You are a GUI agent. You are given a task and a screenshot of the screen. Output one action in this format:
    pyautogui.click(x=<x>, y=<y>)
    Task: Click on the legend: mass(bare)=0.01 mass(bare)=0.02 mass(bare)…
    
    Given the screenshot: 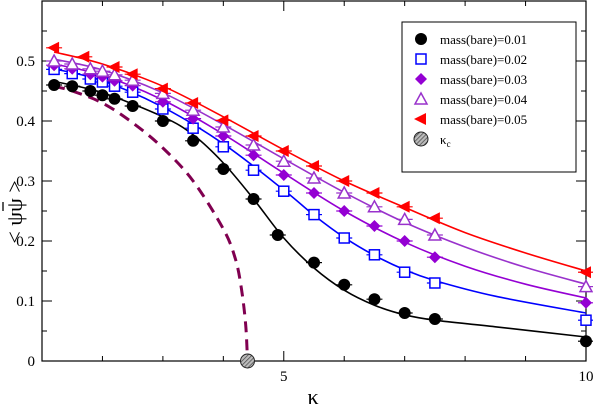 What is the action you would take?
    pyautogui.click(x=489, y=97)
    